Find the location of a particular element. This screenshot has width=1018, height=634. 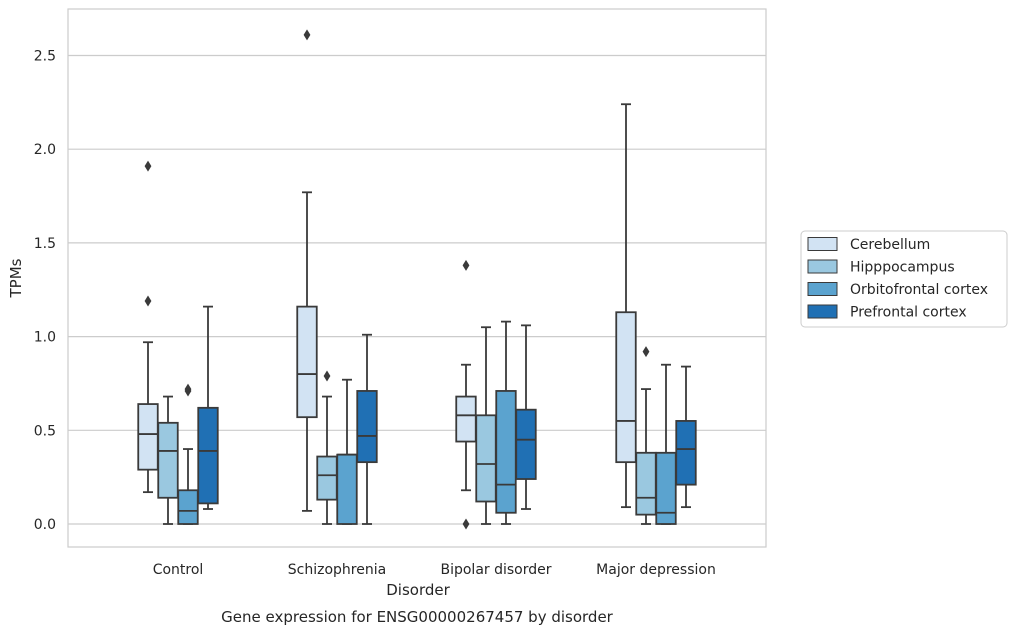

legend-label: Prefrontal cortex is located at coordinates (908, 313).